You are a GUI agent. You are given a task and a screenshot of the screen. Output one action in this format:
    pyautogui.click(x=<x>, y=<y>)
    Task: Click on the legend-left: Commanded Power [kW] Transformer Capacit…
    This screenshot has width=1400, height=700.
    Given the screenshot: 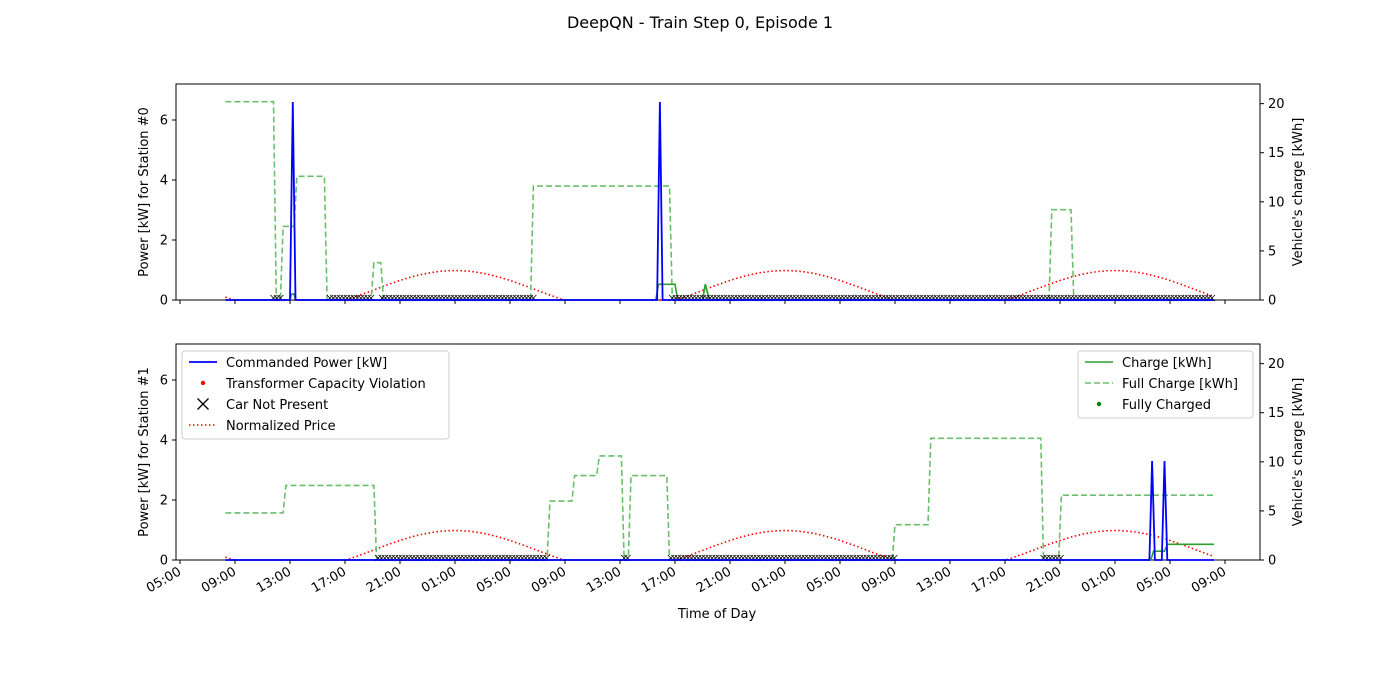 What is the action you would take?
    pyautogui.click(x=315, y=395)
    